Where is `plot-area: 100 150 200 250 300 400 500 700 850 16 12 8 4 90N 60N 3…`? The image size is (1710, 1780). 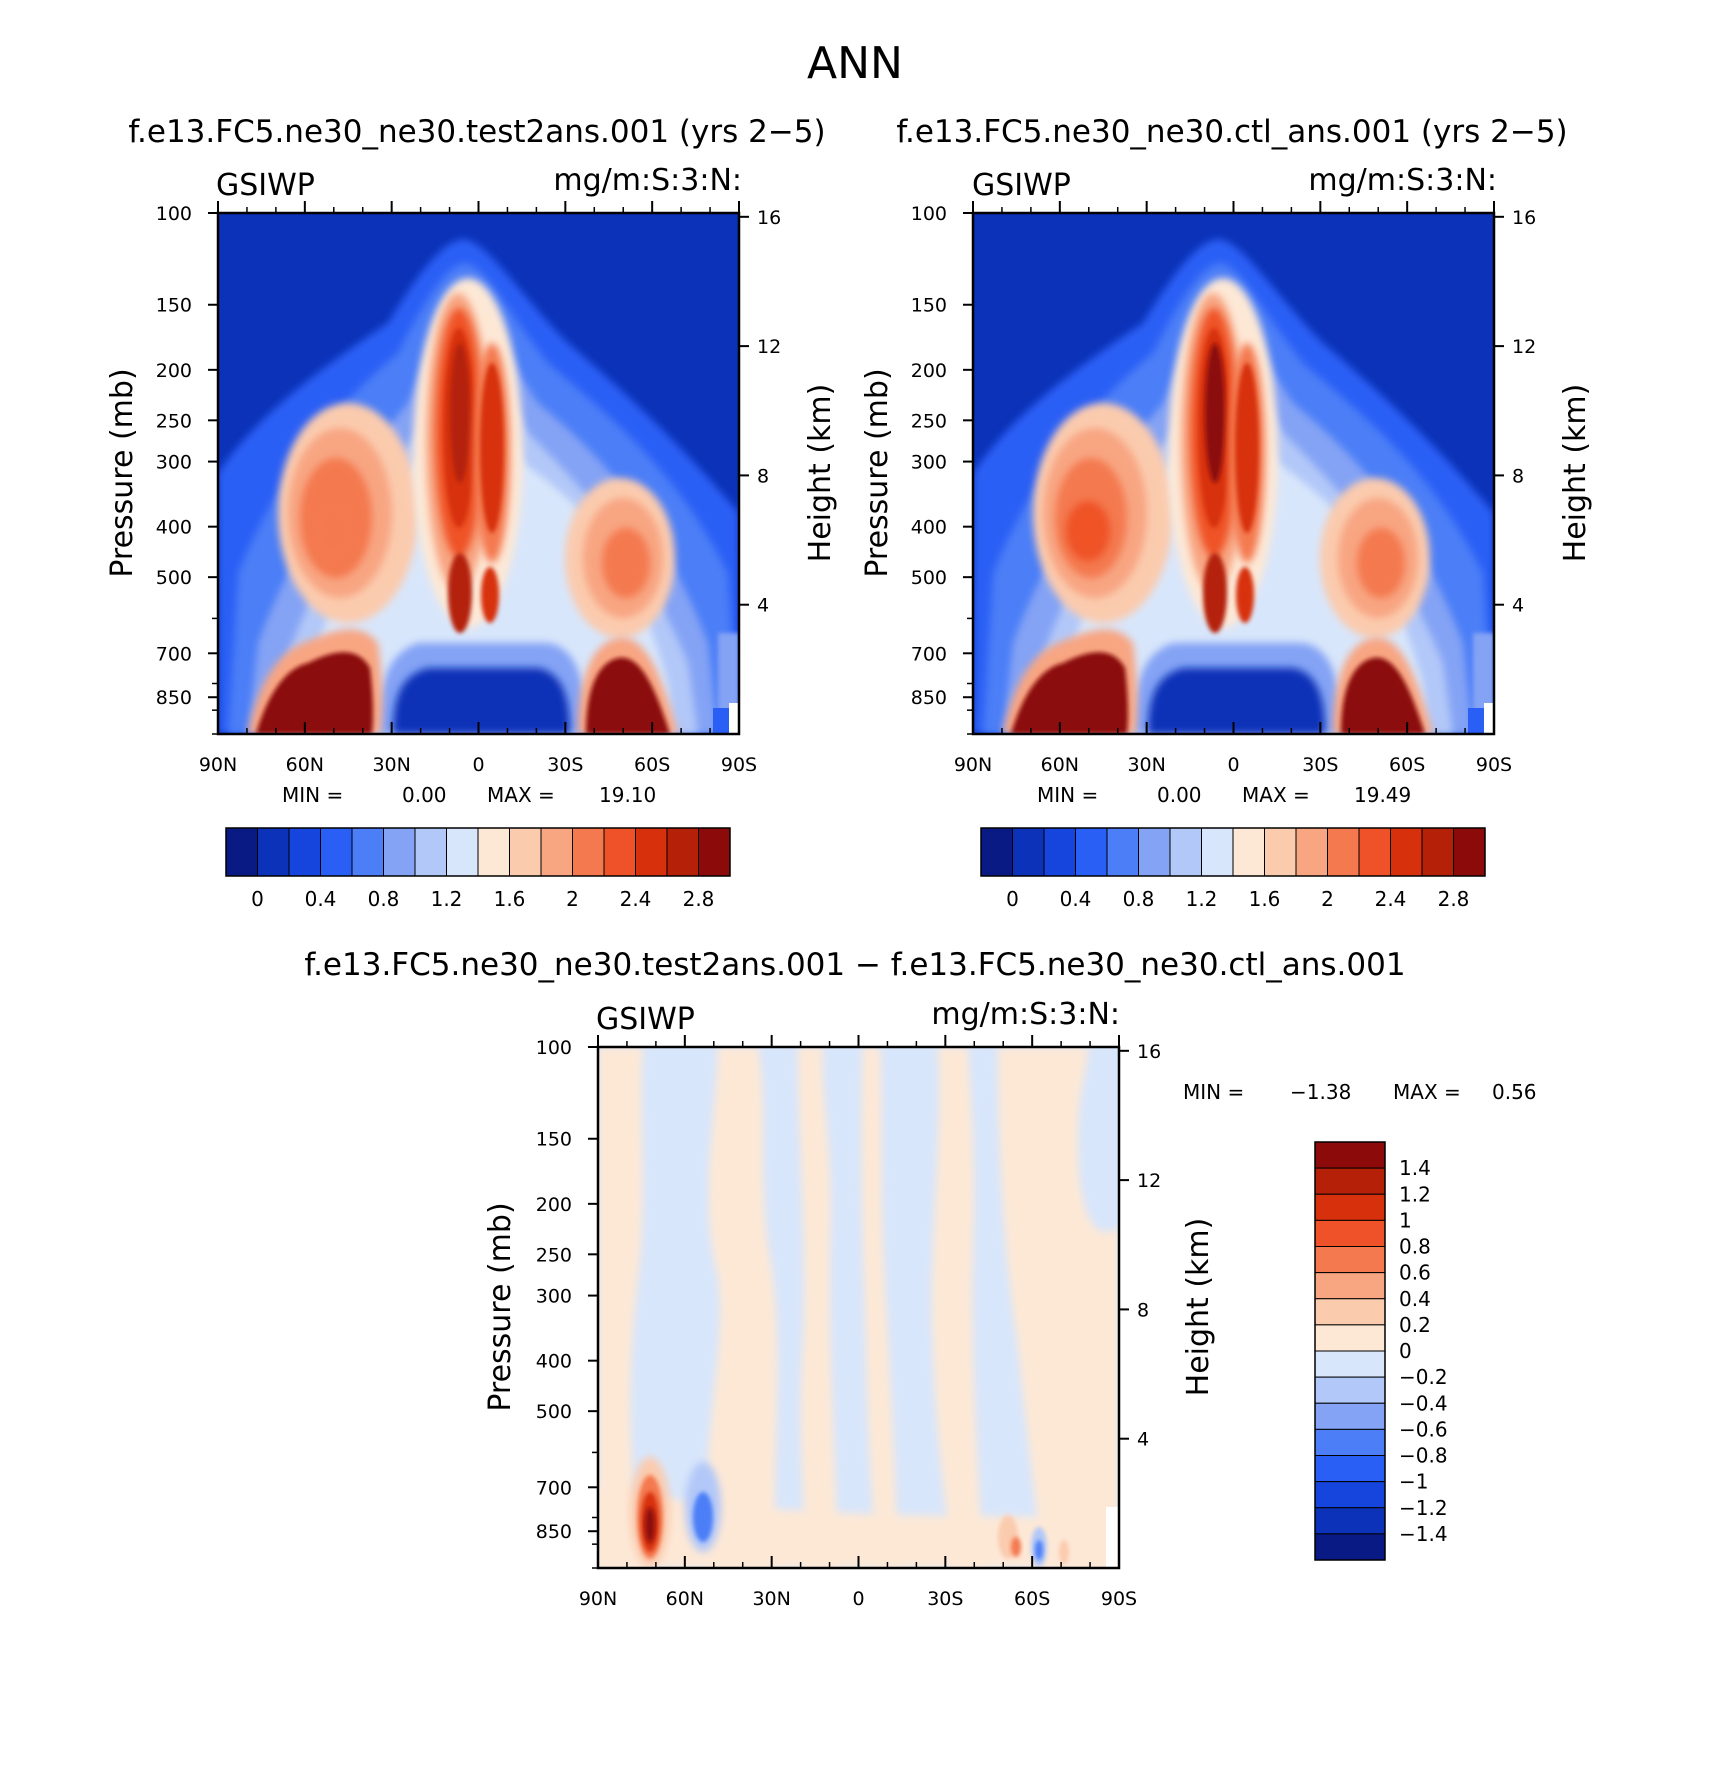 plot-area: 100 150 200 250 300 400 500 700 850 16 12 8 4 90N 60N 3… is located at coordinates (848, 1322).